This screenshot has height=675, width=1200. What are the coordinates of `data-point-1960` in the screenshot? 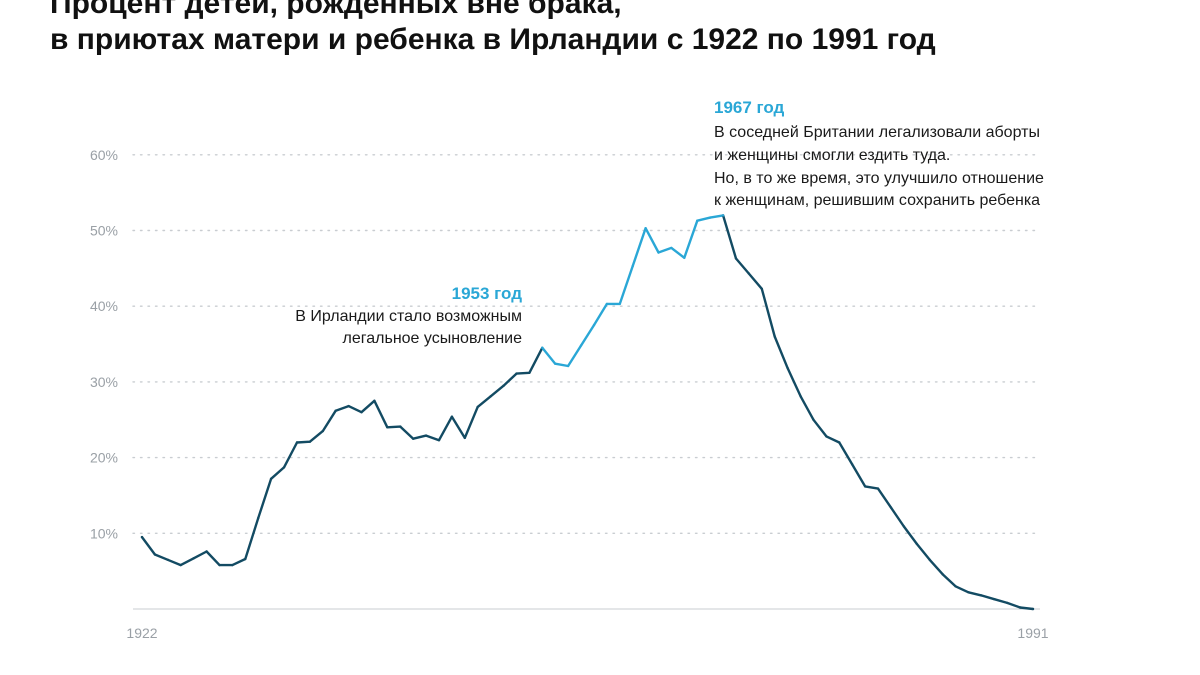 It's located at (632, 266).